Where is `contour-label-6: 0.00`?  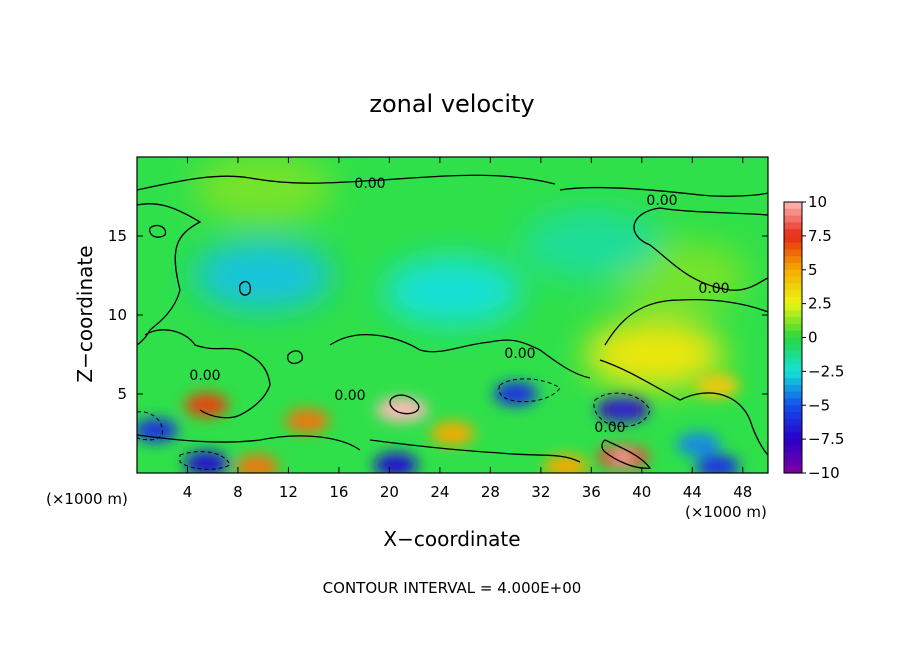
contour-label-6: 0.00 is located at coordinates (609, 428).